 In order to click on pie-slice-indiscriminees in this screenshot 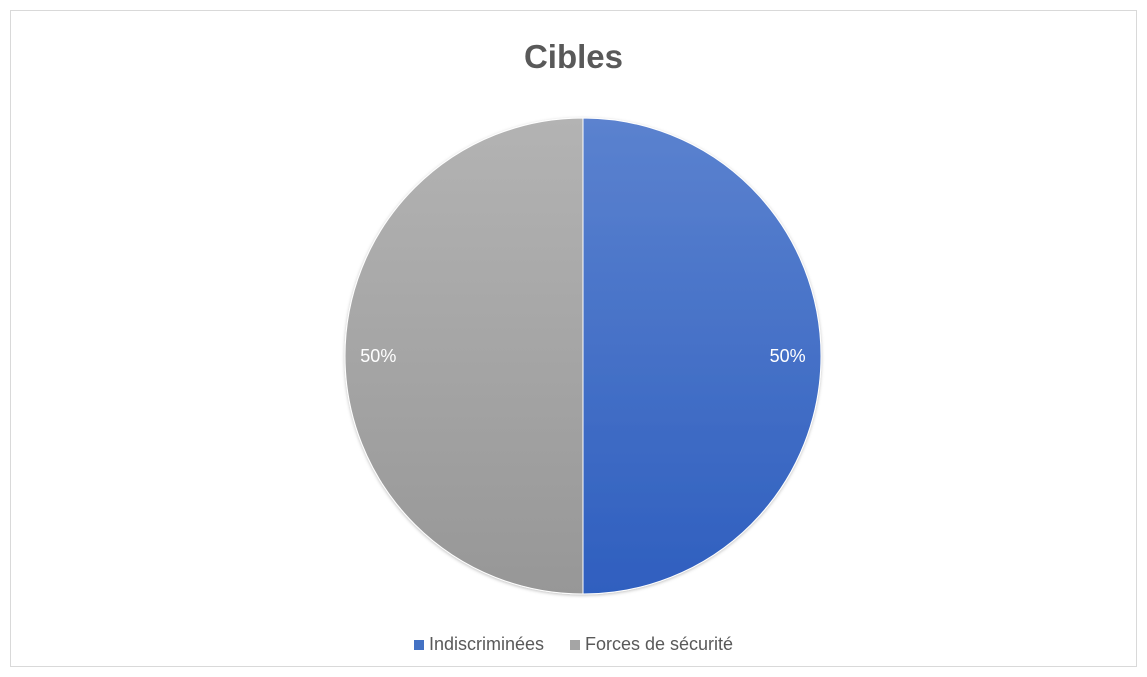, I will do `click(702, 356)`.